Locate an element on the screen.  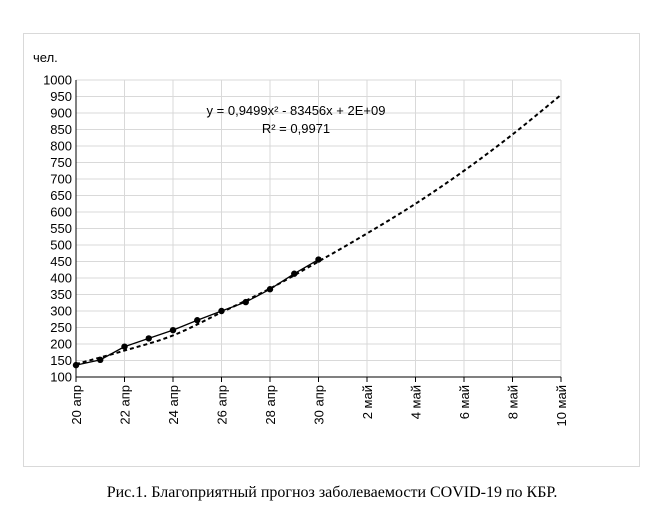
series-line is located at coordinates (197, 312).